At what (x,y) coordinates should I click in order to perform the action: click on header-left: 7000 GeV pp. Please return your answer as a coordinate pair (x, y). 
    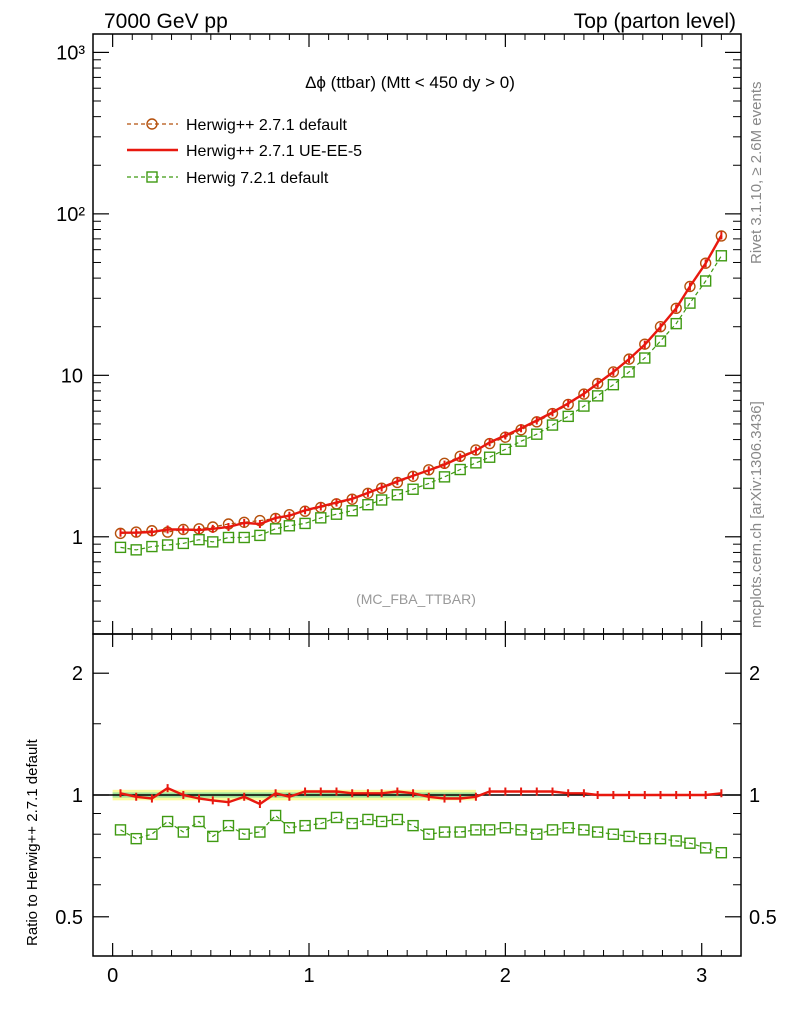
    Looking at the image, I should click on (166, 21).